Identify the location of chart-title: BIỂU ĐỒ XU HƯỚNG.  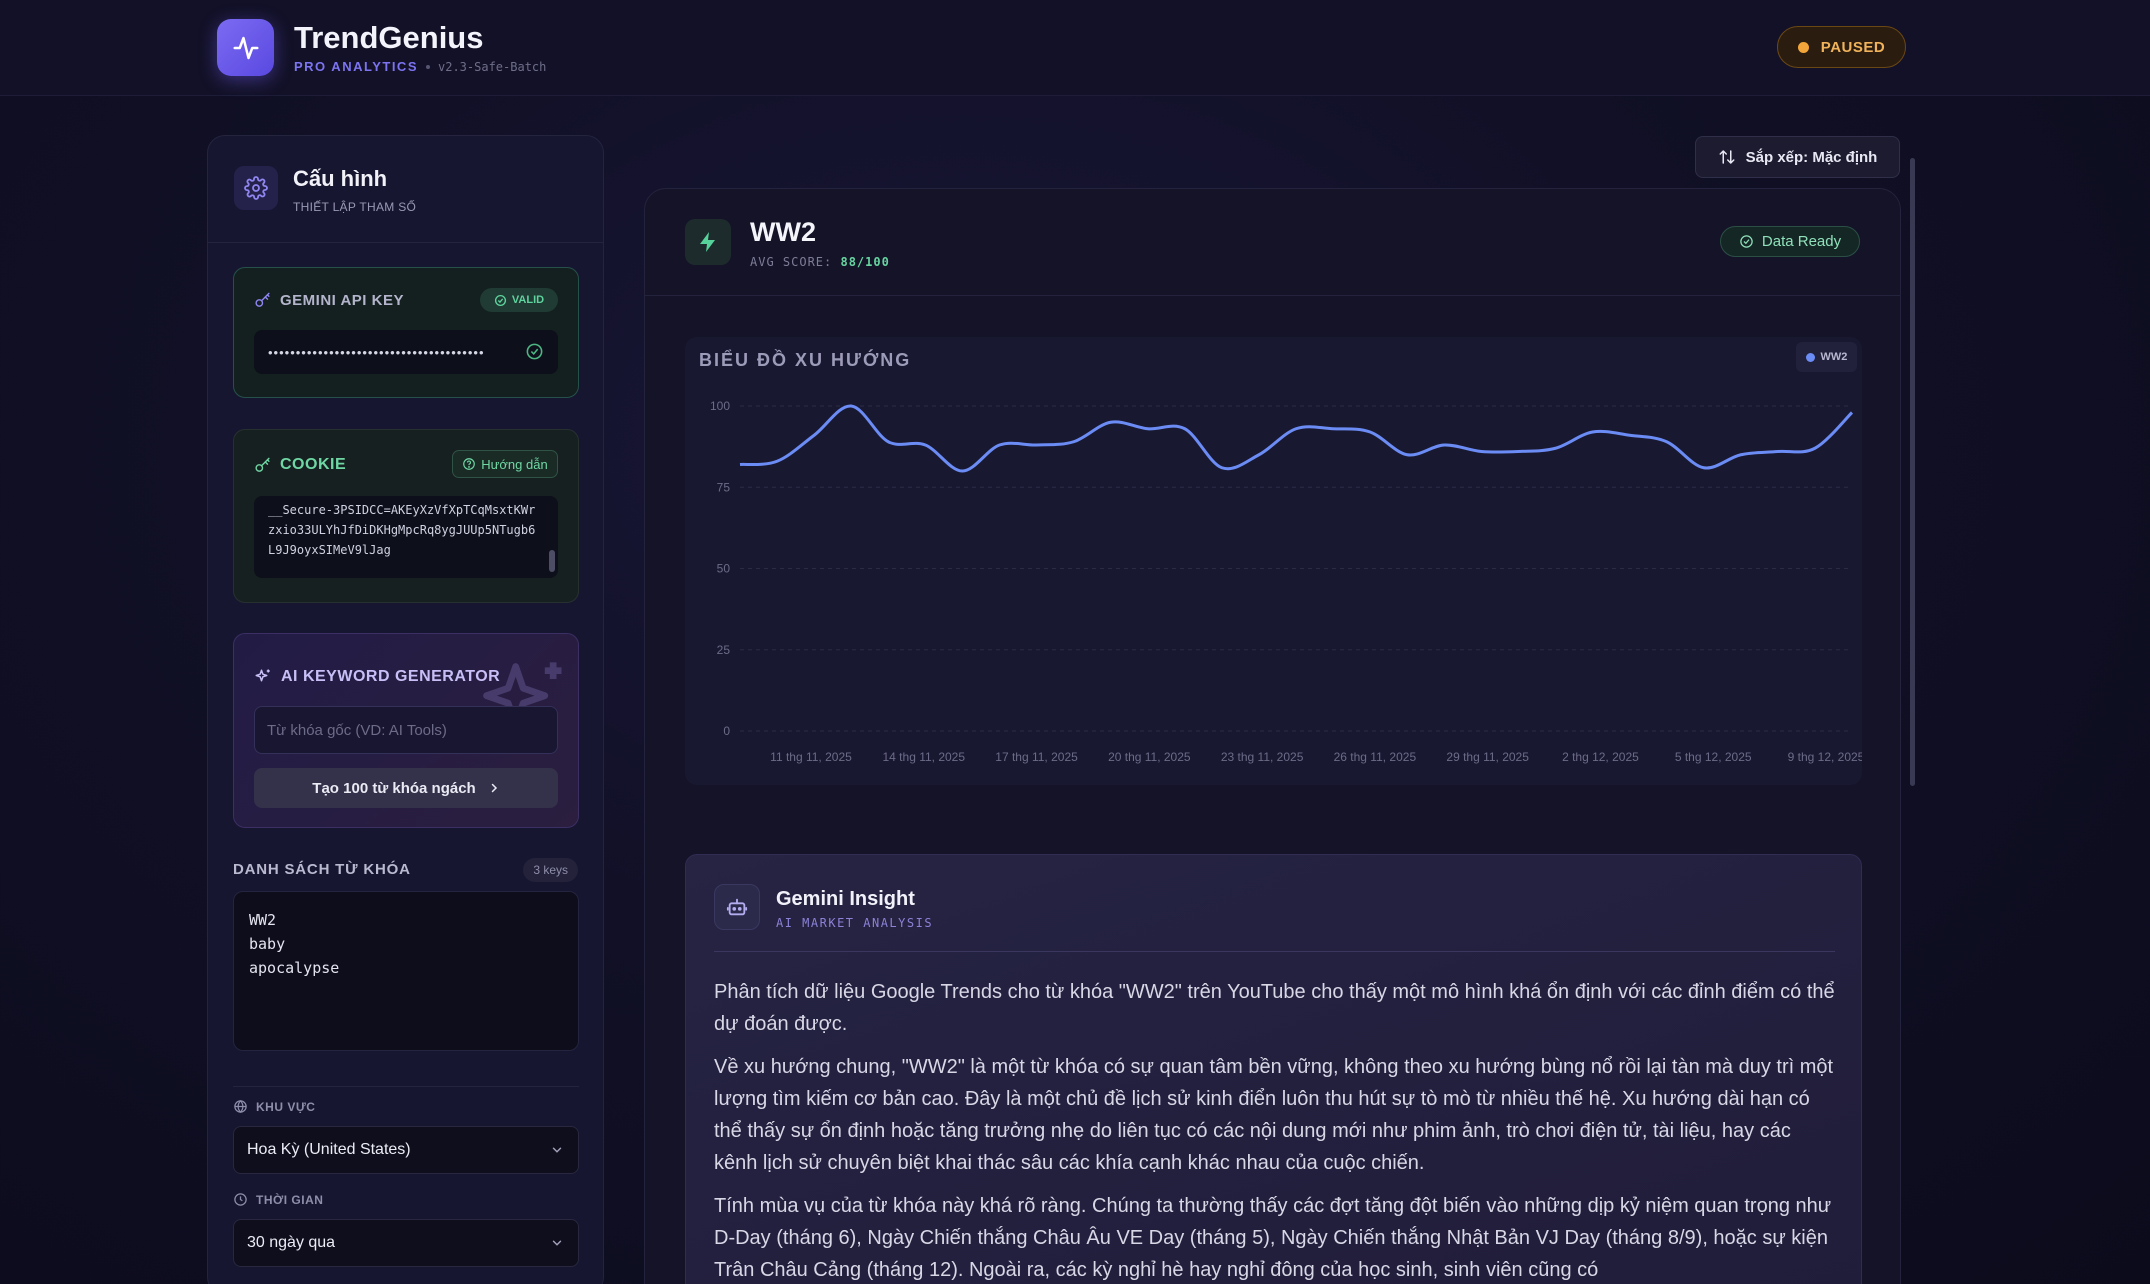
(805, 360).